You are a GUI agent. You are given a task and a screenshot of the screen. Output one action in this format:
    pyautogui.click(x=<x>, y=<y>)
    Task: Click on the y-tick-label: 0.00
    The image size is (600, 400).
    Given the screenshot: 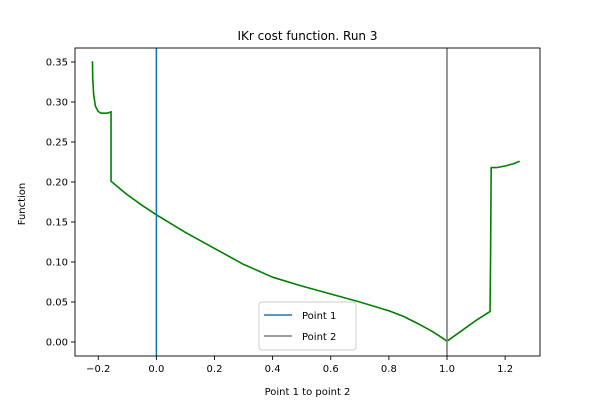 What is the action you would take?
    pyautogui.click(x=57, y=343)
    